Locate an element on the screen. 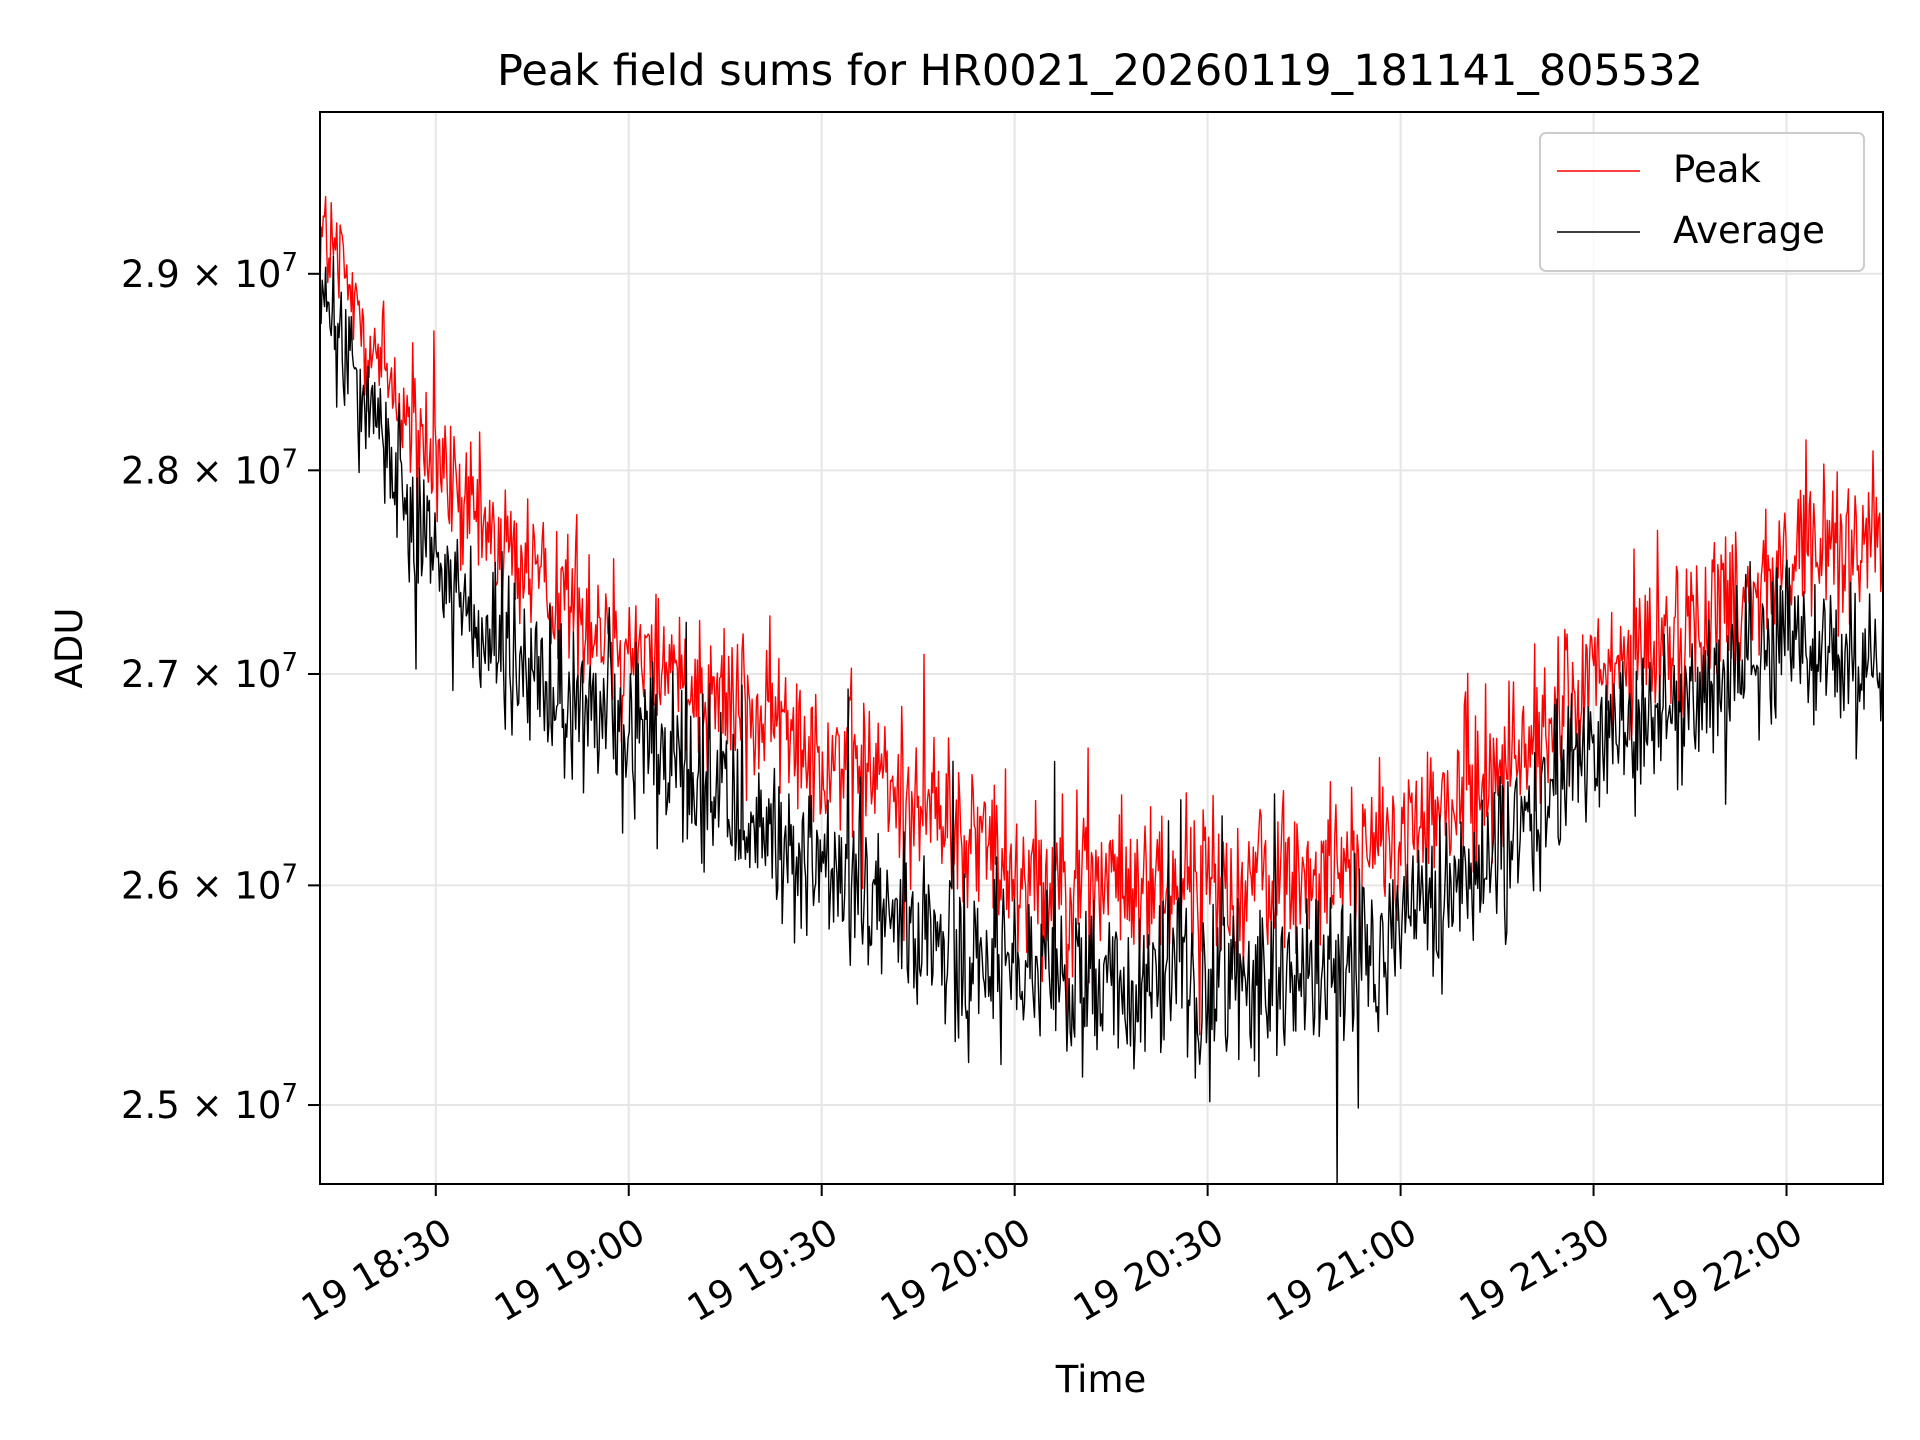 The height and width of the screenshot is (1440, 1920). y-tick-label: 2.7 × 107 is located at coordinates (209, 672).